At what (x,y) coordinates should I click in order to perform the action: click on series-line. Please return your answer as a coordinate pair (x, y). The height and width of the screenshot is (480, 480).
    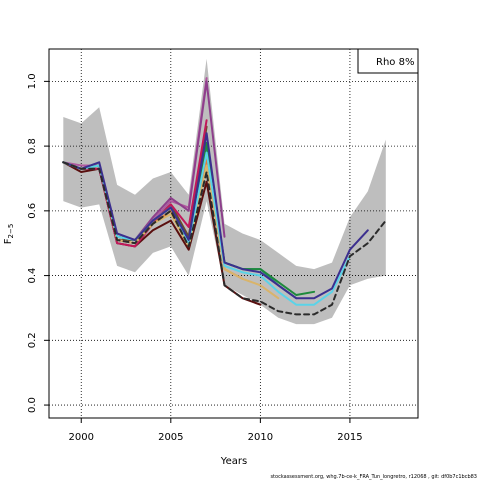
    Looking at the image, I should click on (135, 183).